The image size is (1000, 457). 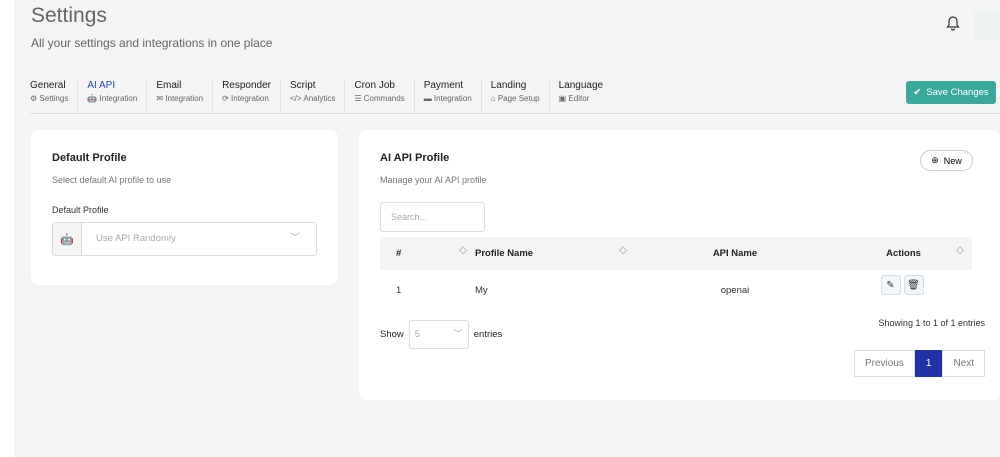 What do you see at coordinates (946, 160) in the screenshot?
I see `new-profile-button: ⊕ New` at bounding box center [946, 160].